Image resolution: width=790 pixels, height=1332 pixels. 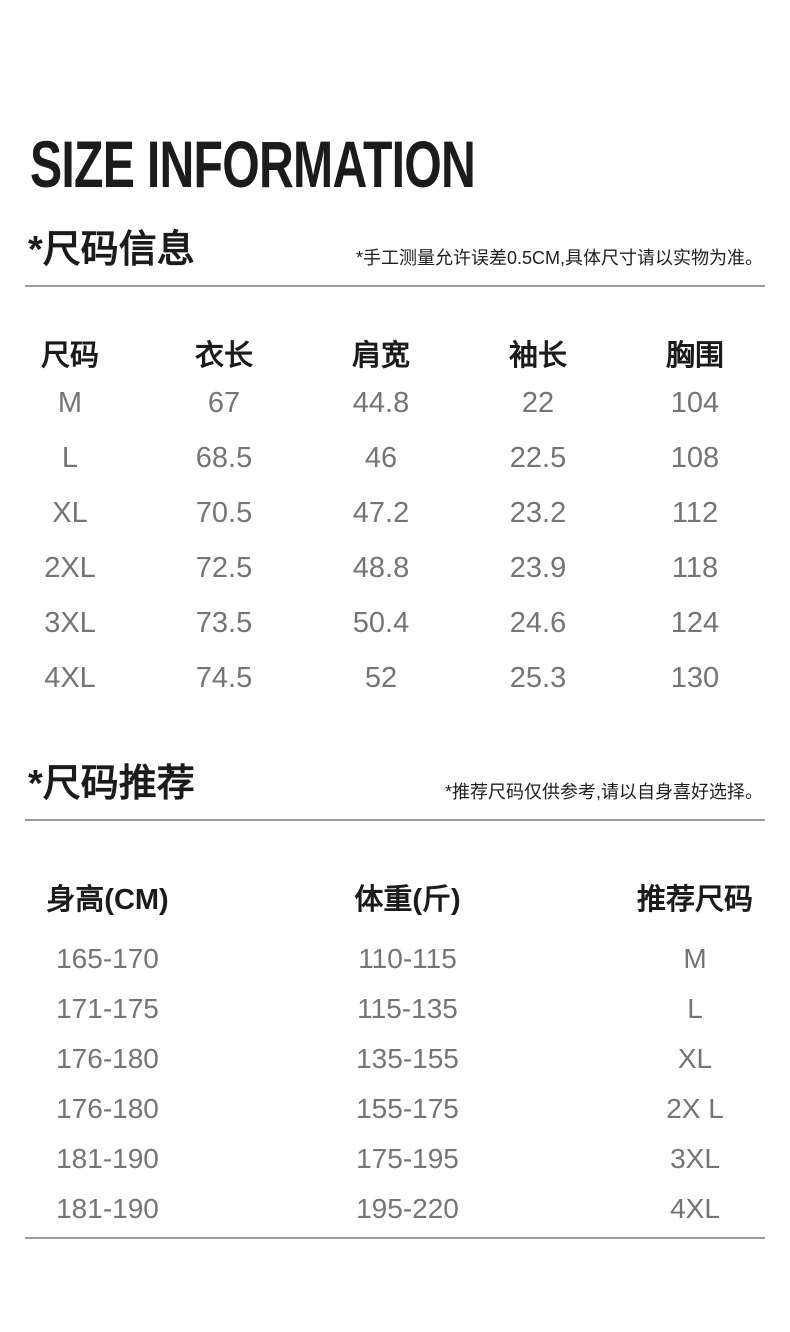 I want to click on size-info-divider, so click(x=395, y=286).